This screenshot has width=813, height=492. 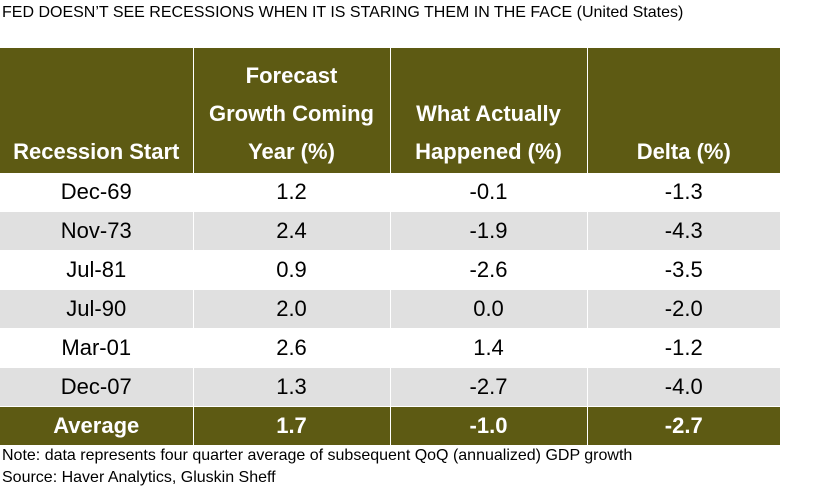 What do you see at coordinates (96, 192) in the screenshot?
I see `cell-recession-start: Dec-69` at bounding box center [96, 192].